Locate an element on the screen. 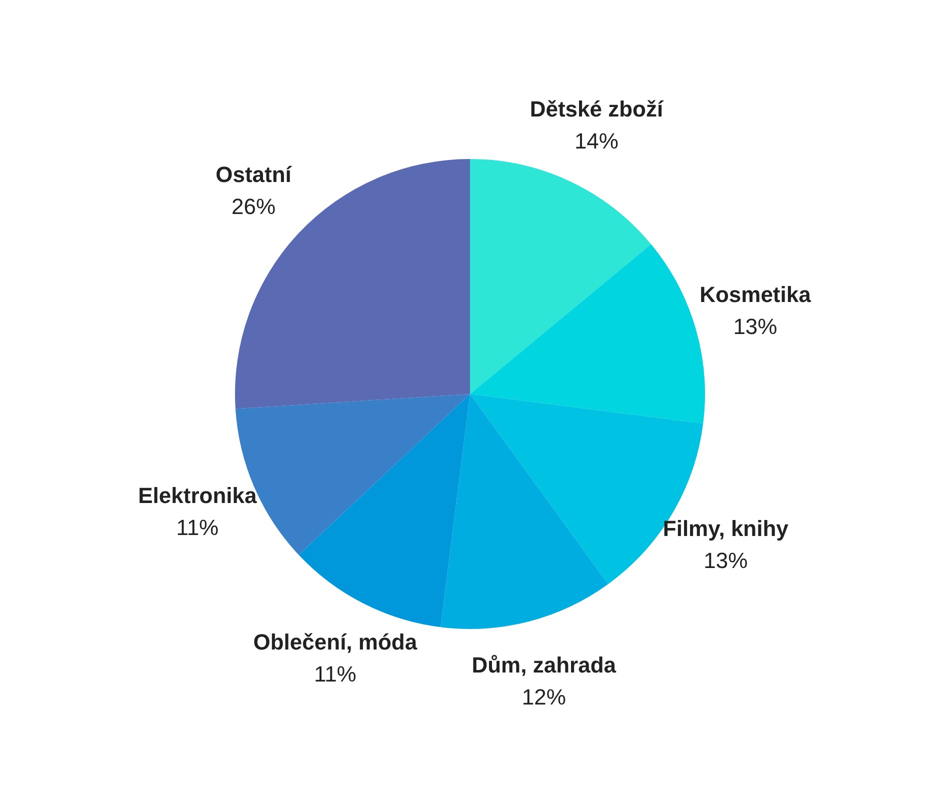  data-label: 14% is located at coordinates (596, 141).